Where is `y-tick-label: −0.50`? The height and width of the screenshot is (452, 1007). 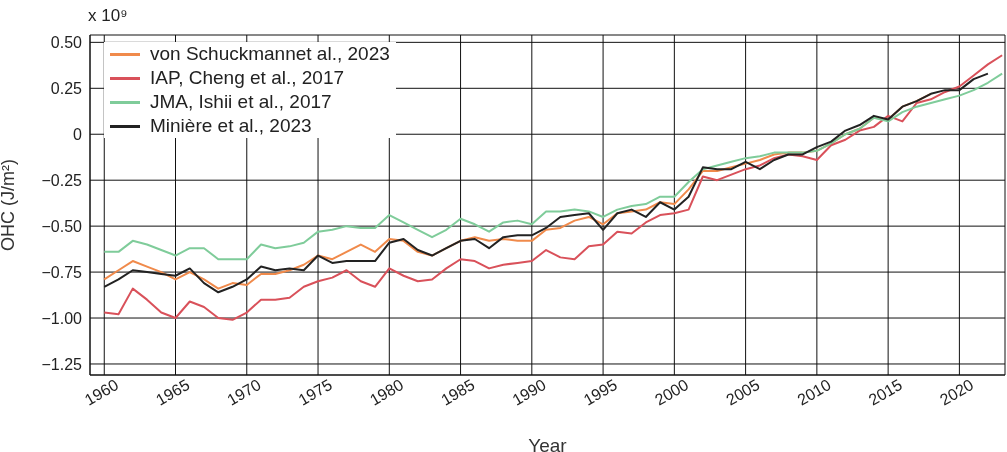
y-tick-label: −0.50 is located at coordinates (62, 226).